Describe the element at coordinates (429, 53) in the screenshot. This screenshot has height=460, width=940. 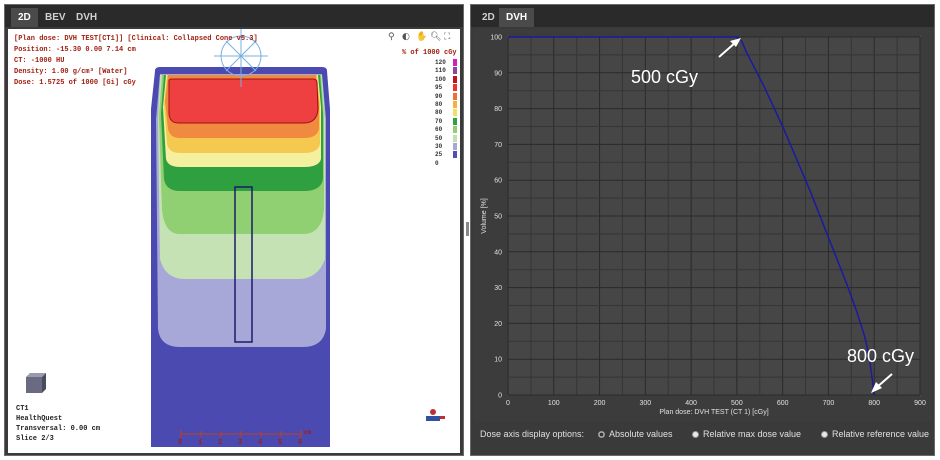
I see `legend-title: % of 1000 cGy` at that location.